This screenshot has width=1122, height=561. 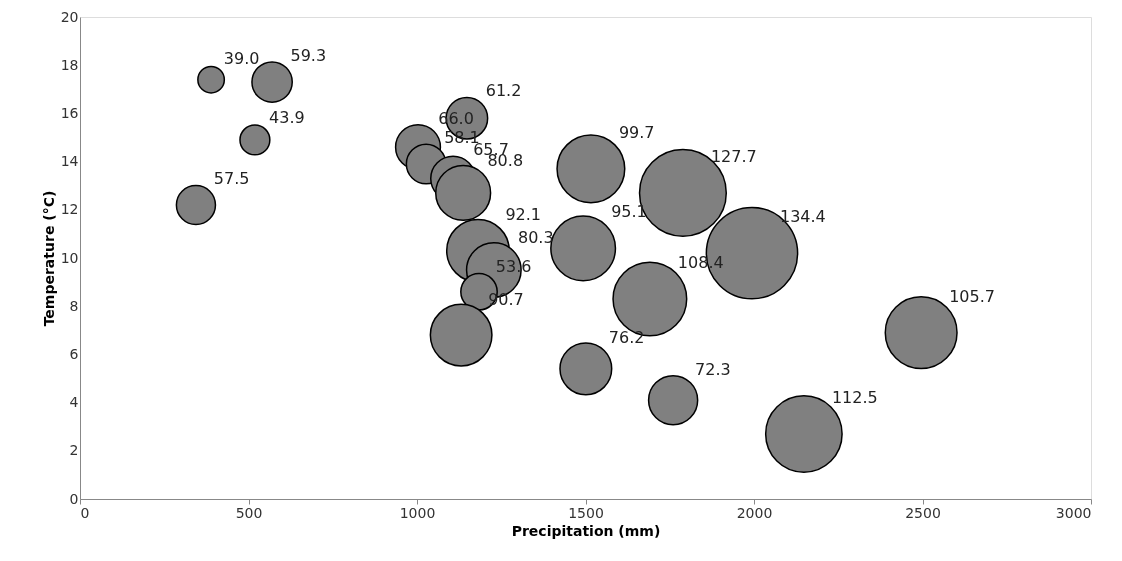 What do you see at coordinates (74, 402) in the screenshot?
I see `y-tick-label: 4` at bounding box center [74, 402].